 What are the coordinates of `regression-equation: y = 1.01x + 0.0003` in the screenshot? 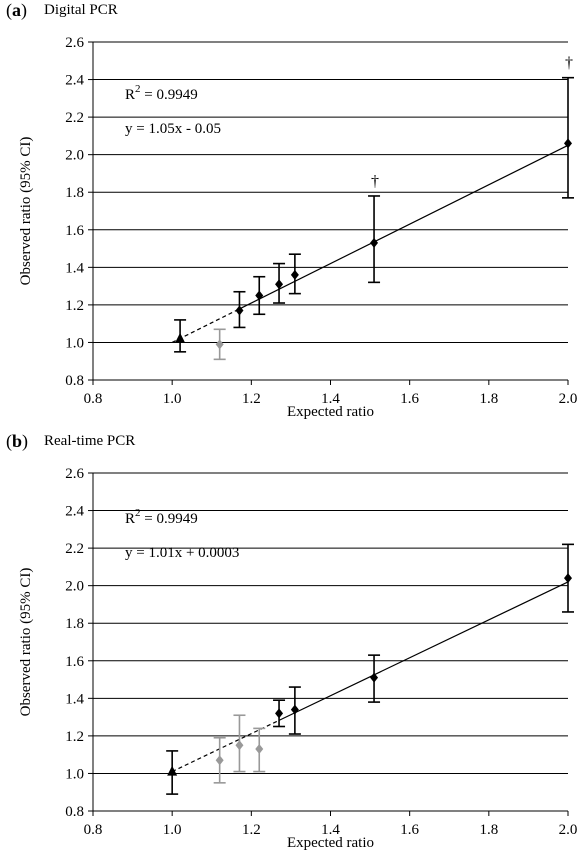 It's located at (182, 553).